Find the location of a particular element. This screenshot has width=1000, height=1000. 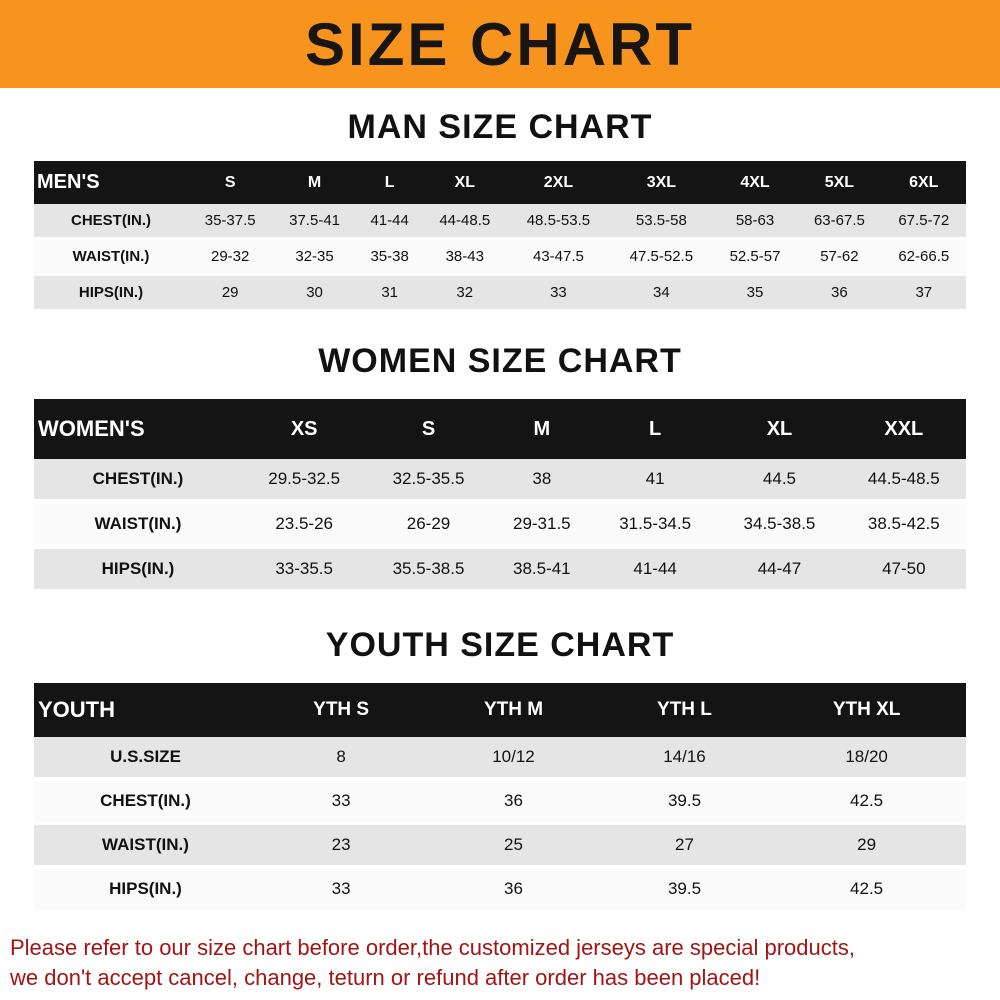

measurement-value-cell: 42.5 is located at coordinates (867, 889).